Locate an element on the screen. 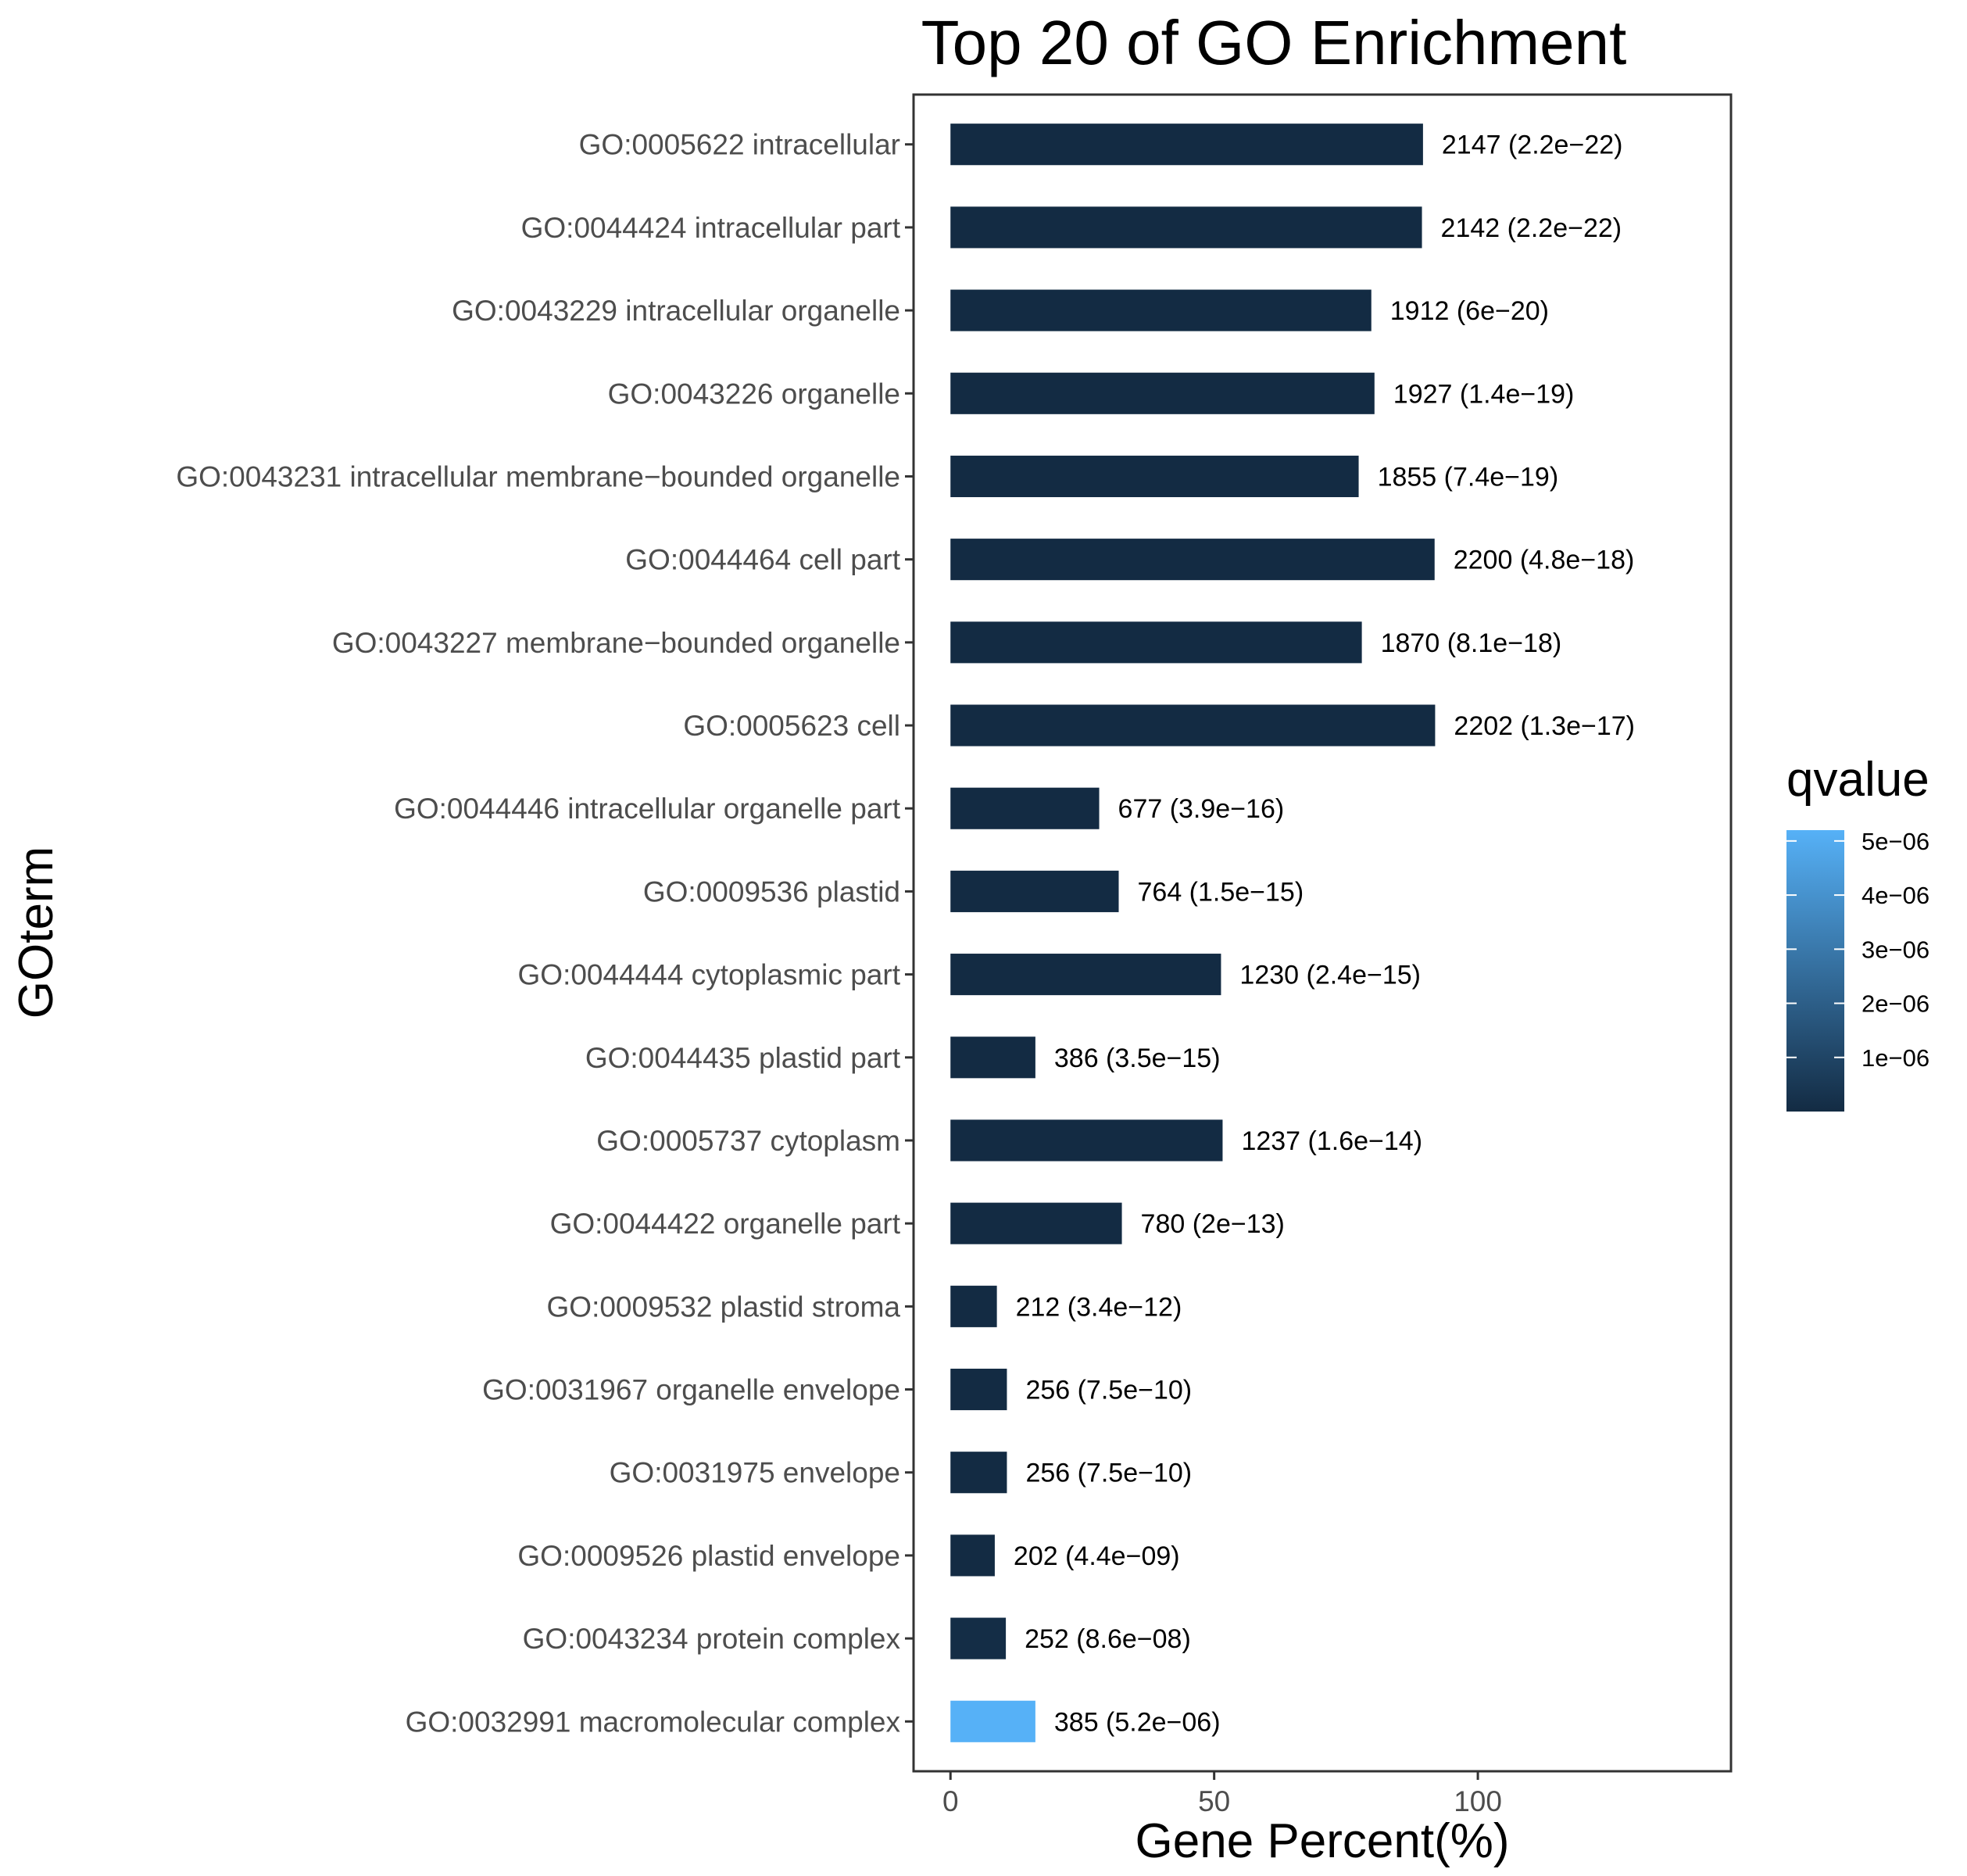 This screenshot has height=1876, width=1967. bar-data-label: 1237 (1.6e−14) is located at coordinates (1332, 1141).